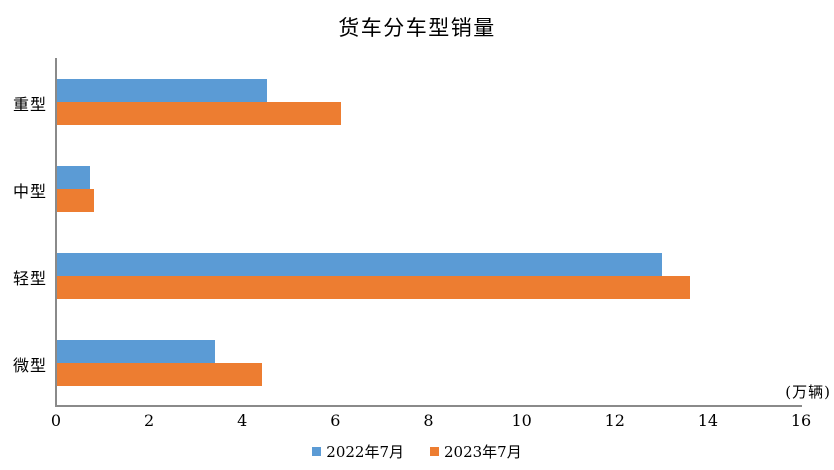  Describe the element at coordinates (708, 420) in the screenshot. I see `x-axis-label: 14` at that location.